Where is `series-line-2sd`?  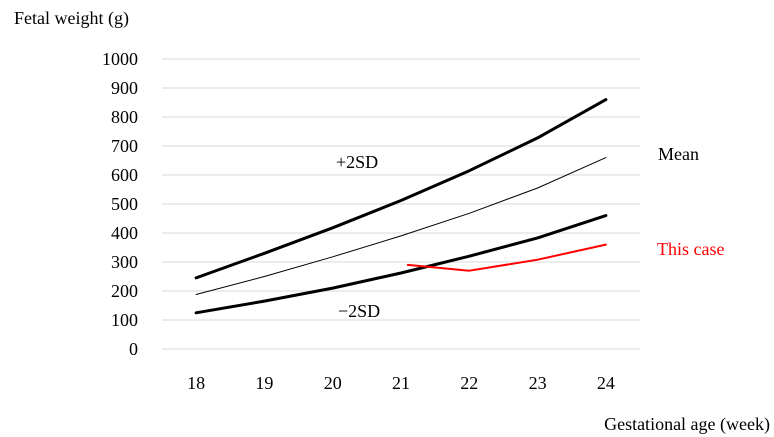
series-line-2sd is located at coordinates (401, 264).